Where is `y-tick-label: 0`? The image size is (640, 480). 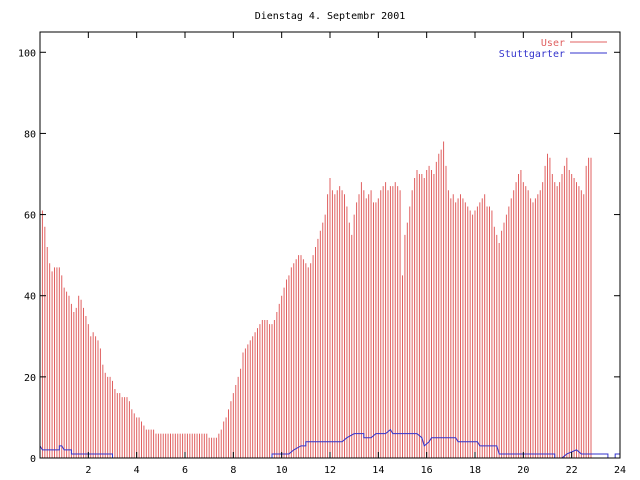 y-tick-label: 0 is located at coordinates (33, 459).